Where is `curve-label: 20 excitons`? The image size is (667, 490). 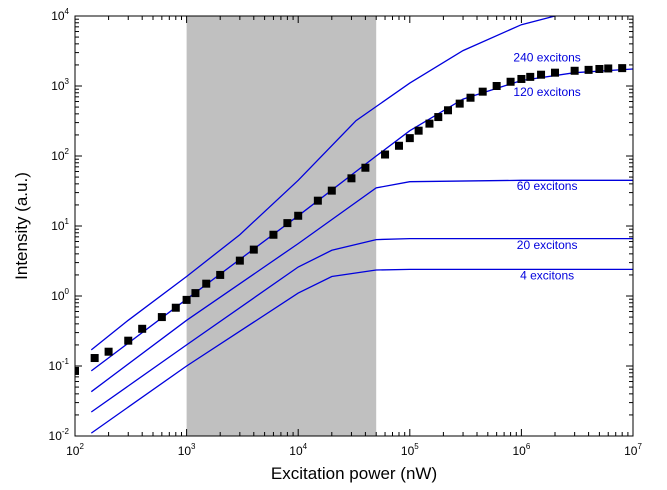 curve-label: 20 excitons is located at coordinates (547, 245).